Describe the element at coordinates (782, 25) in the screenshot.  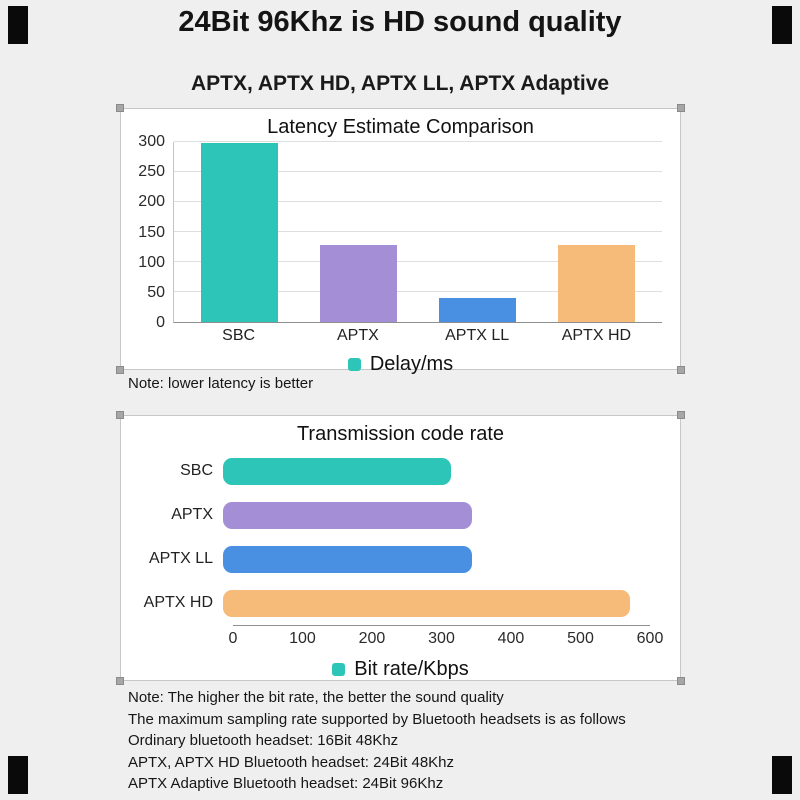
I see `corner-mark-top-right` at that location.